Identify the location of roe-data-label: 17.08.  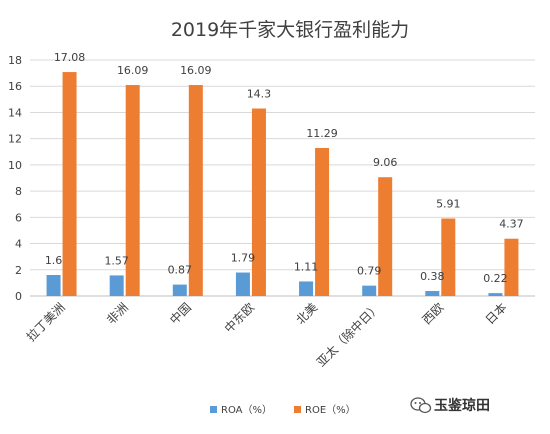
(70, 57).